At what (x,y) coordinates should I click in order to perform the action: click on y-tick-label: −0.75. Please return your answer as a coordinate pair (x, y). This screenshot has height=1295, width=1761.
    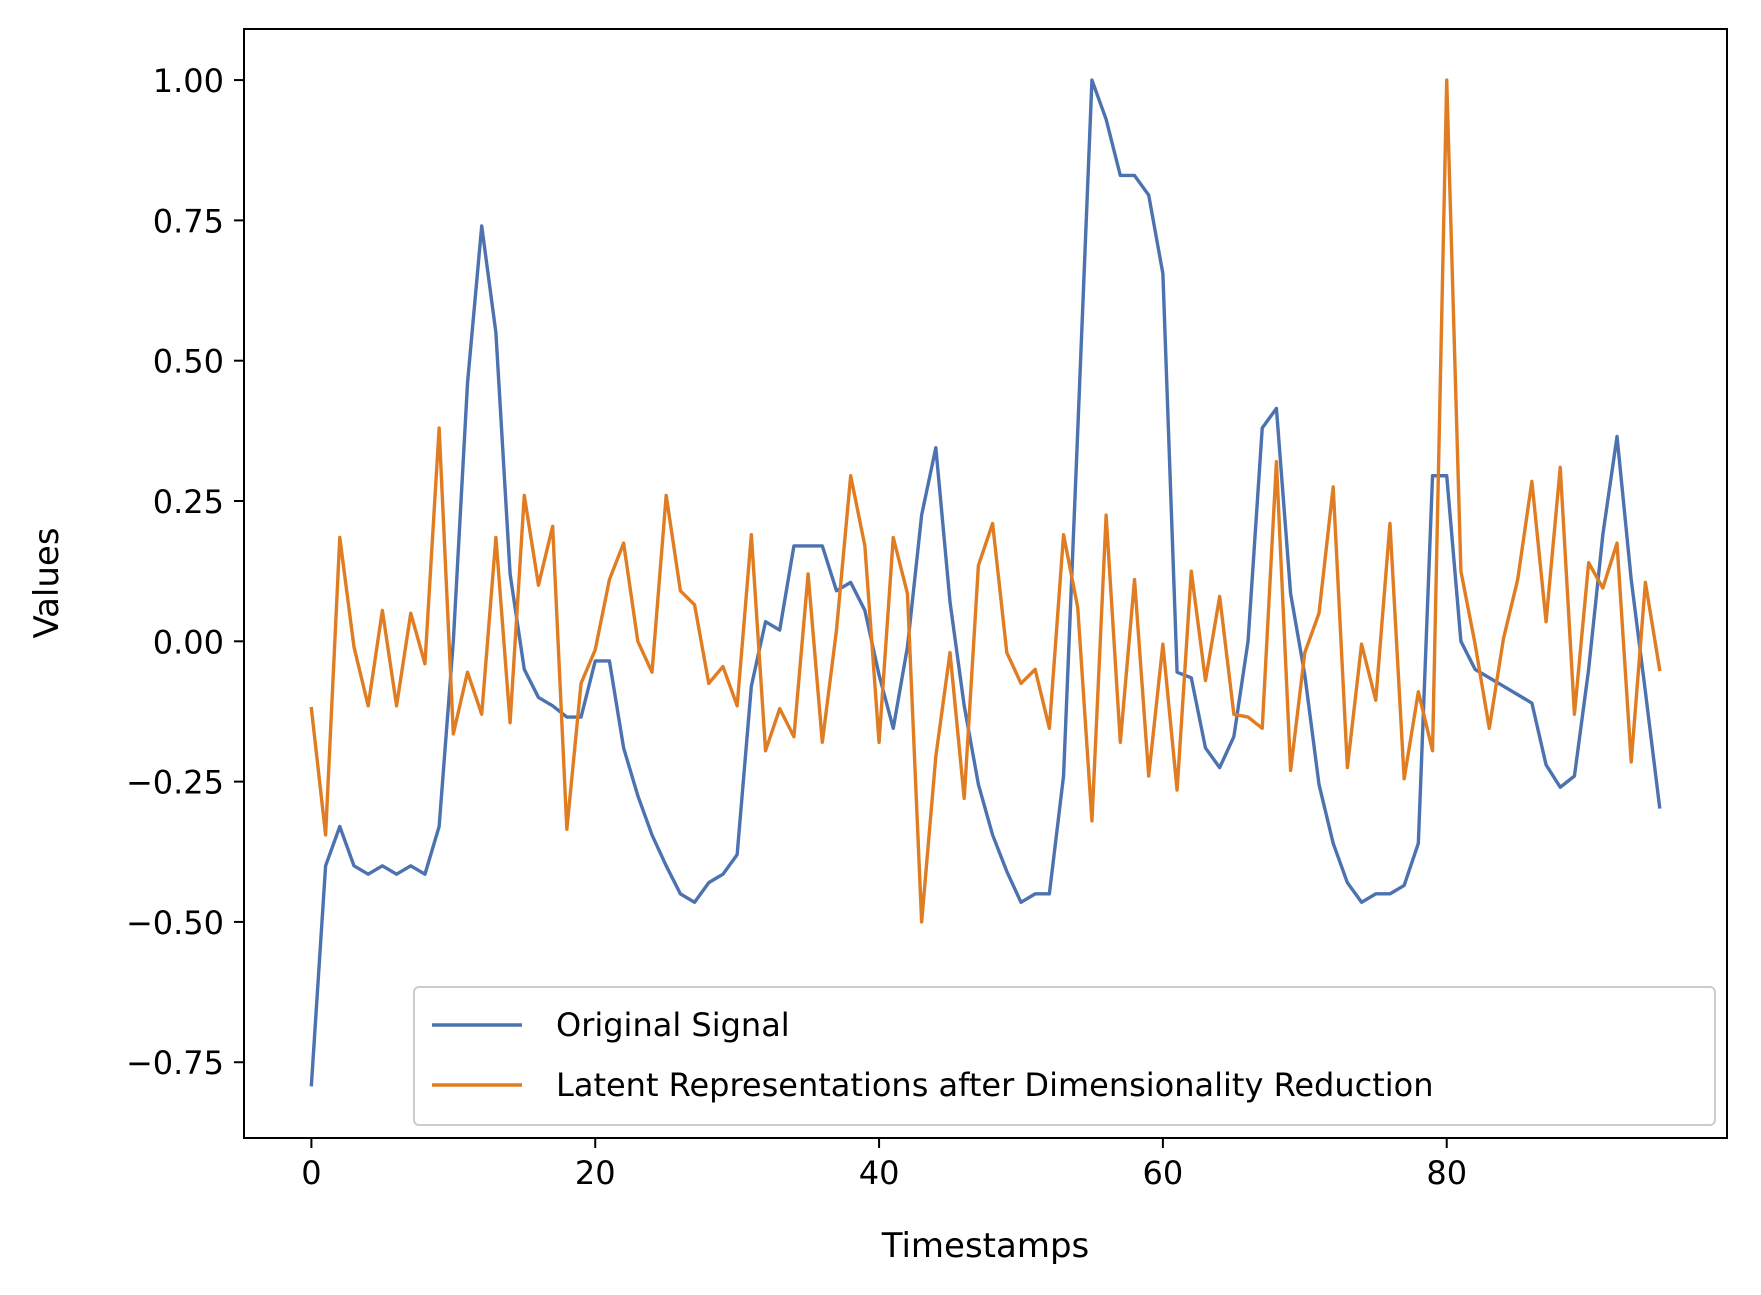
    Looking at the image, I should click on (175, 1063).